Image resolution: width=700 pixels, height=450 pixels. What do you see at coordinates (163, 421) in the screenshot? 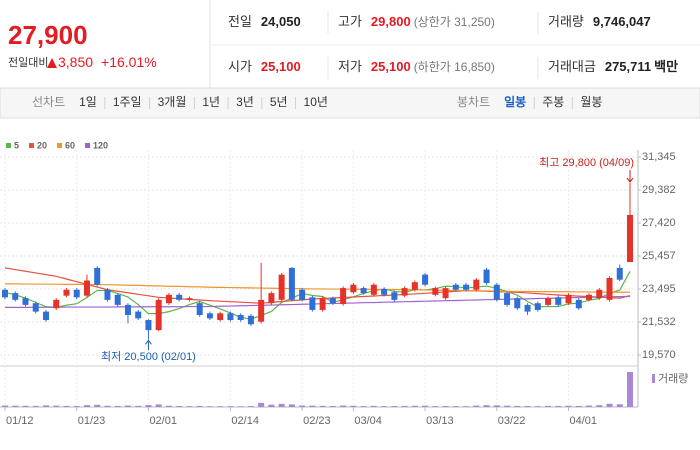
I see `x-tick-label: 02/01` at bounding box center [163, 421].